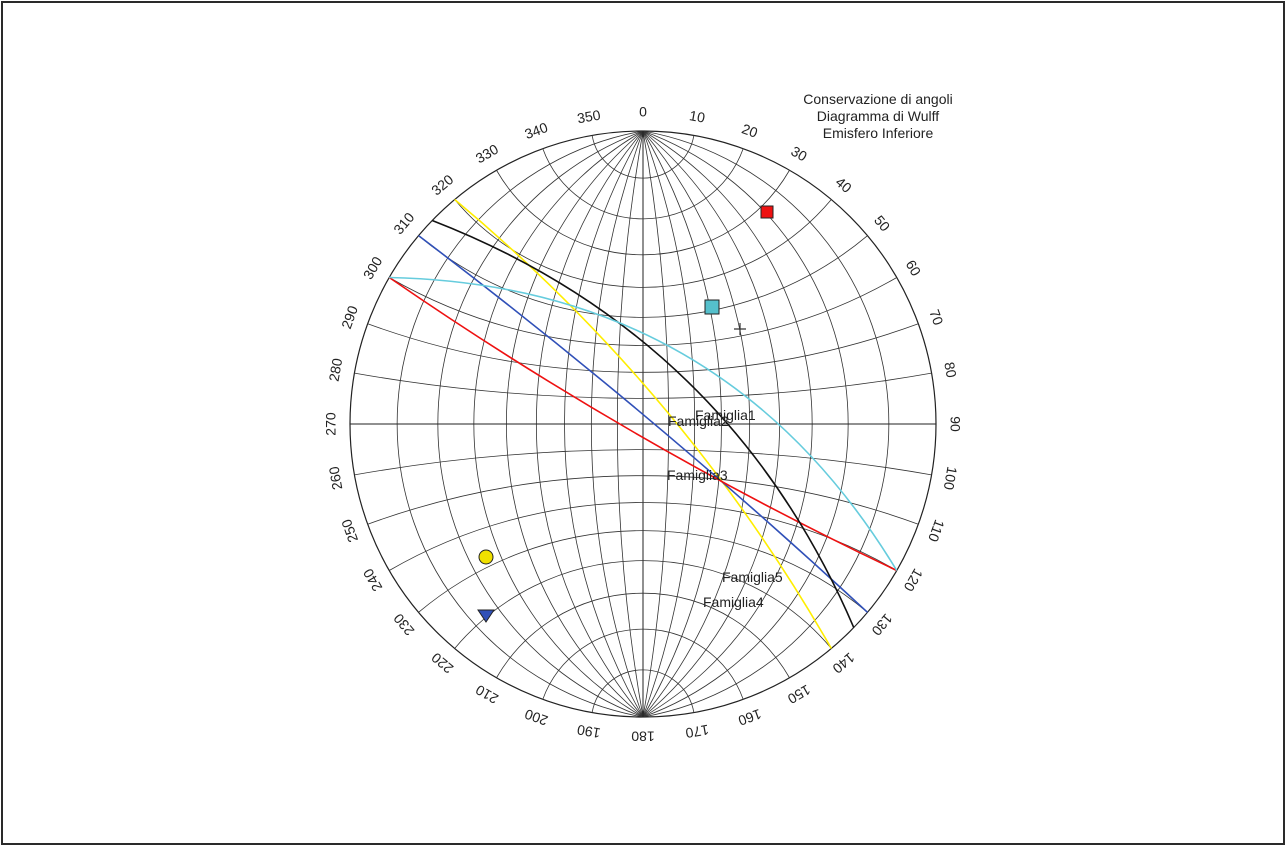  I want to click on family-label: Famiglia5, so click(752, 577).